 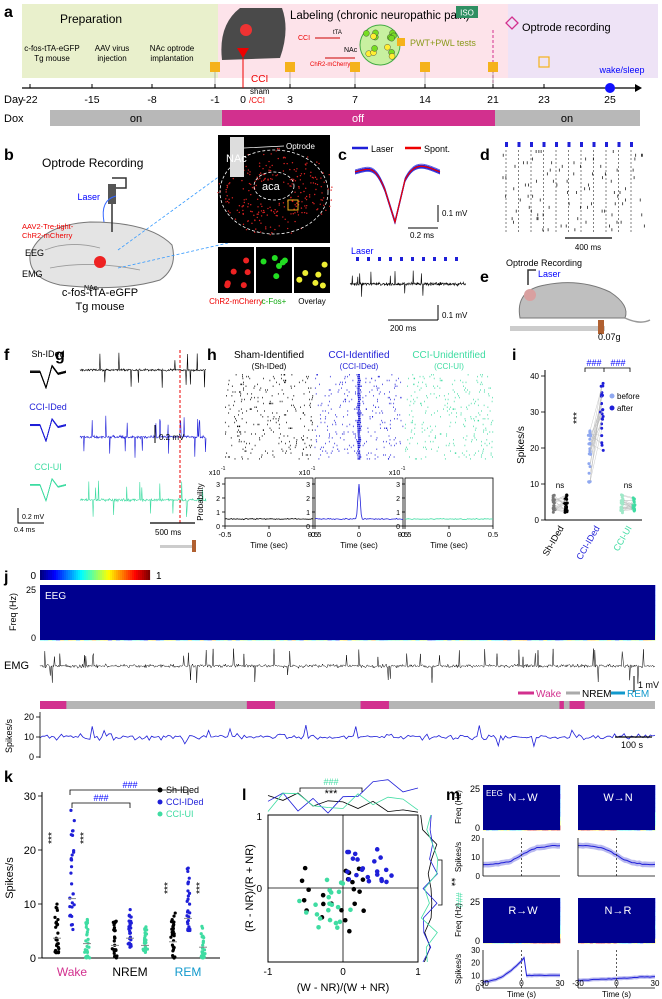 What do you see at coordinates (567, 119) in the screenshot?
I see `text-label: on` at bounding box center [567, 119].